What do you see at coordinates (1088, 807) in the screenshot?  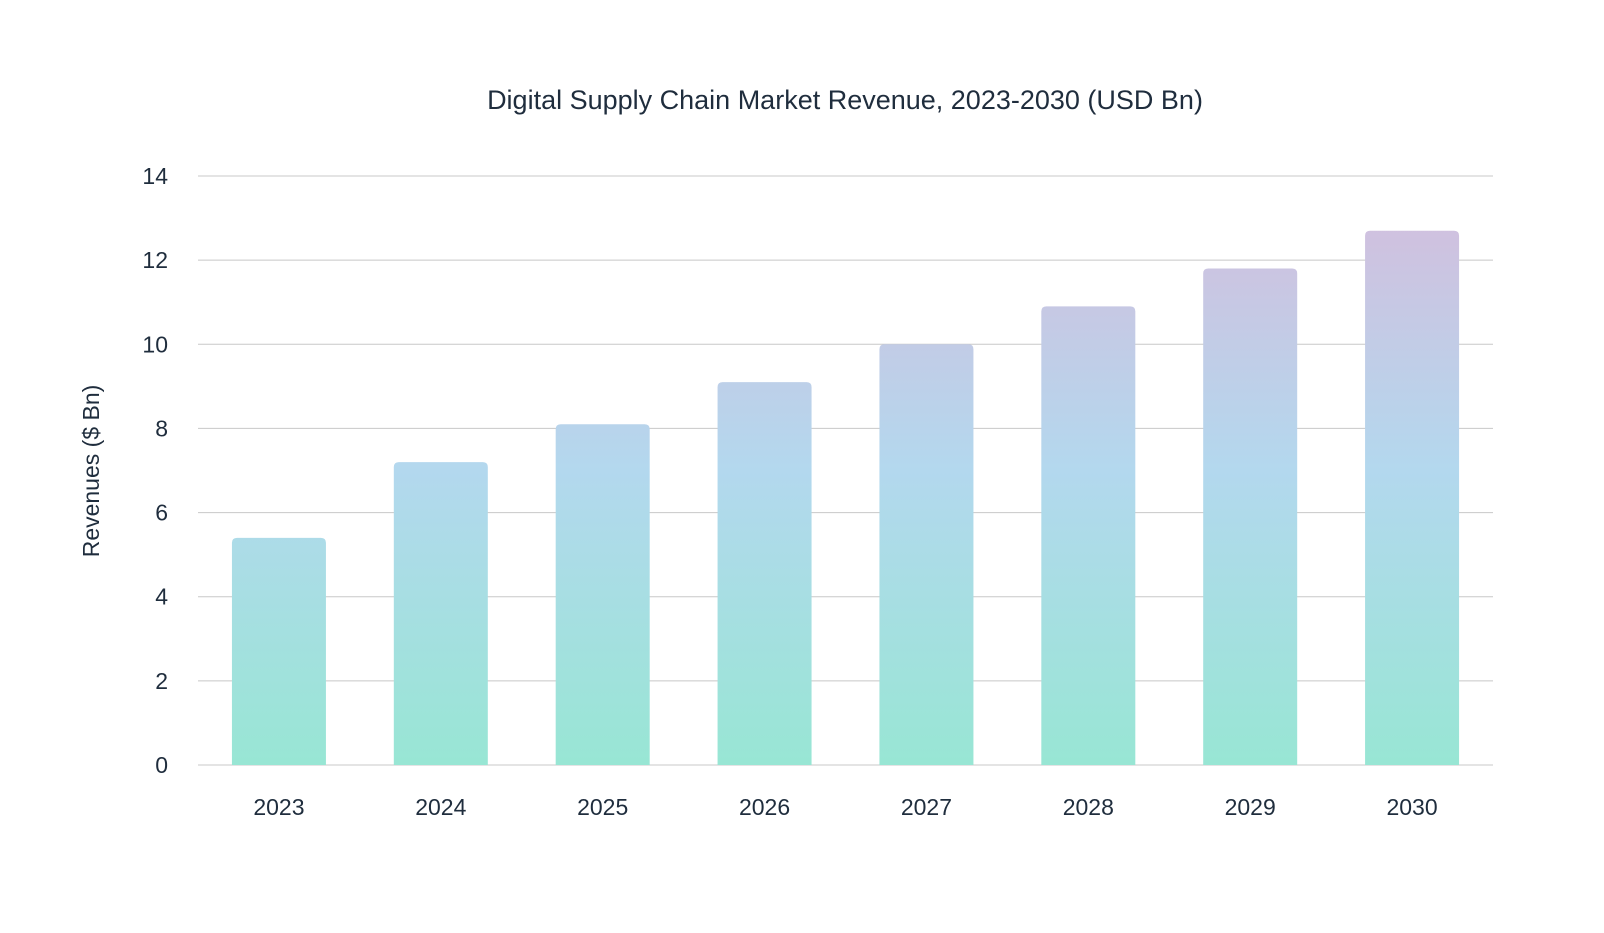 I see `x-tick-label: 2028` at bounding box center [1088, 807].